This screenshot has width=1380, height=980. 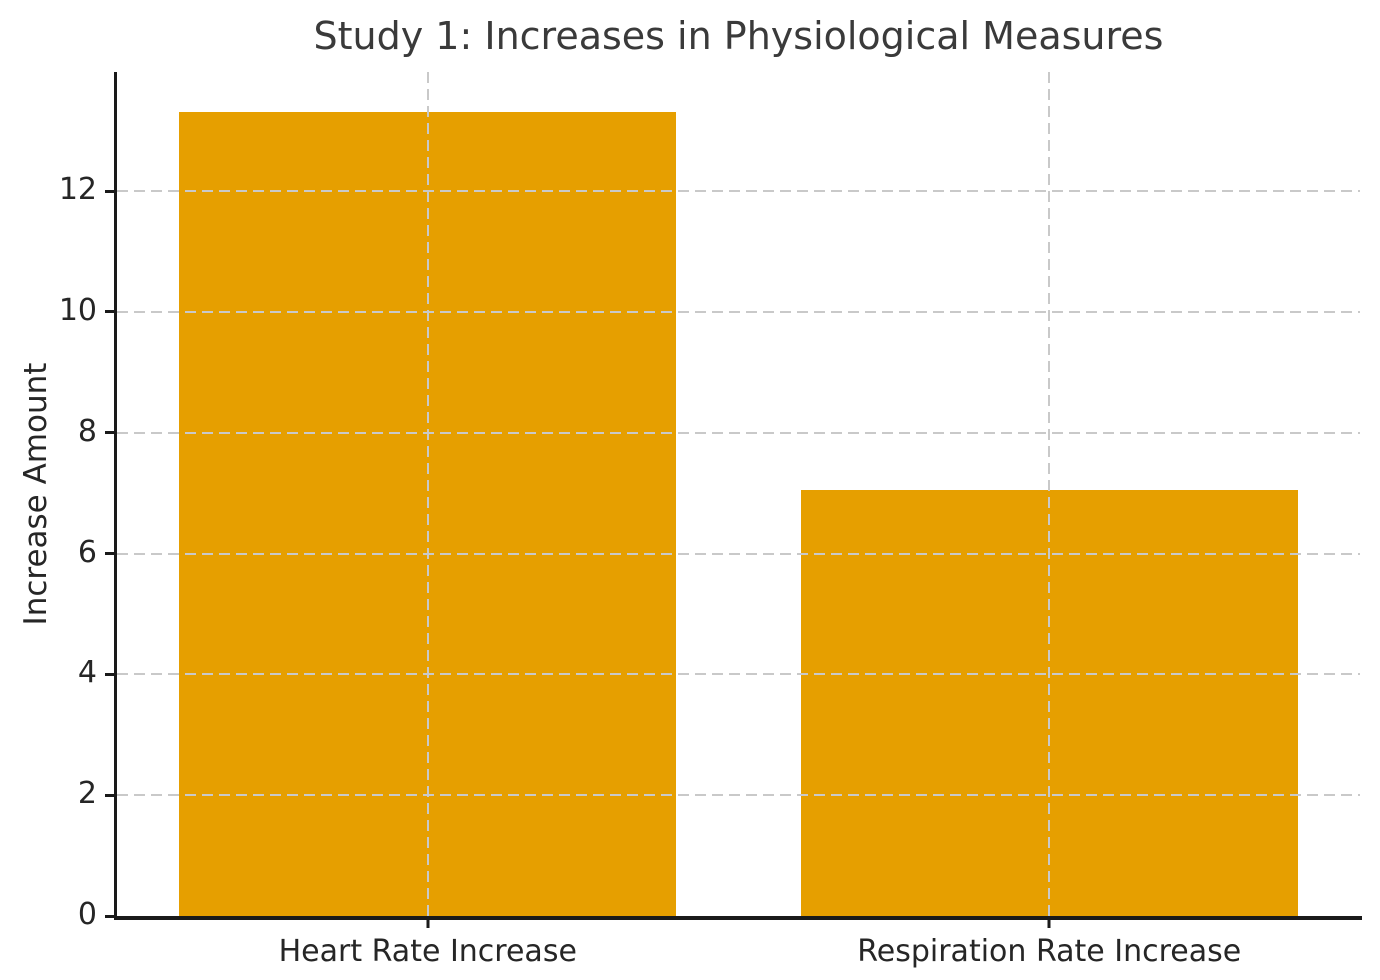 I want to click on y-axis-label: Increase Amount, so click(x=36, y=494).